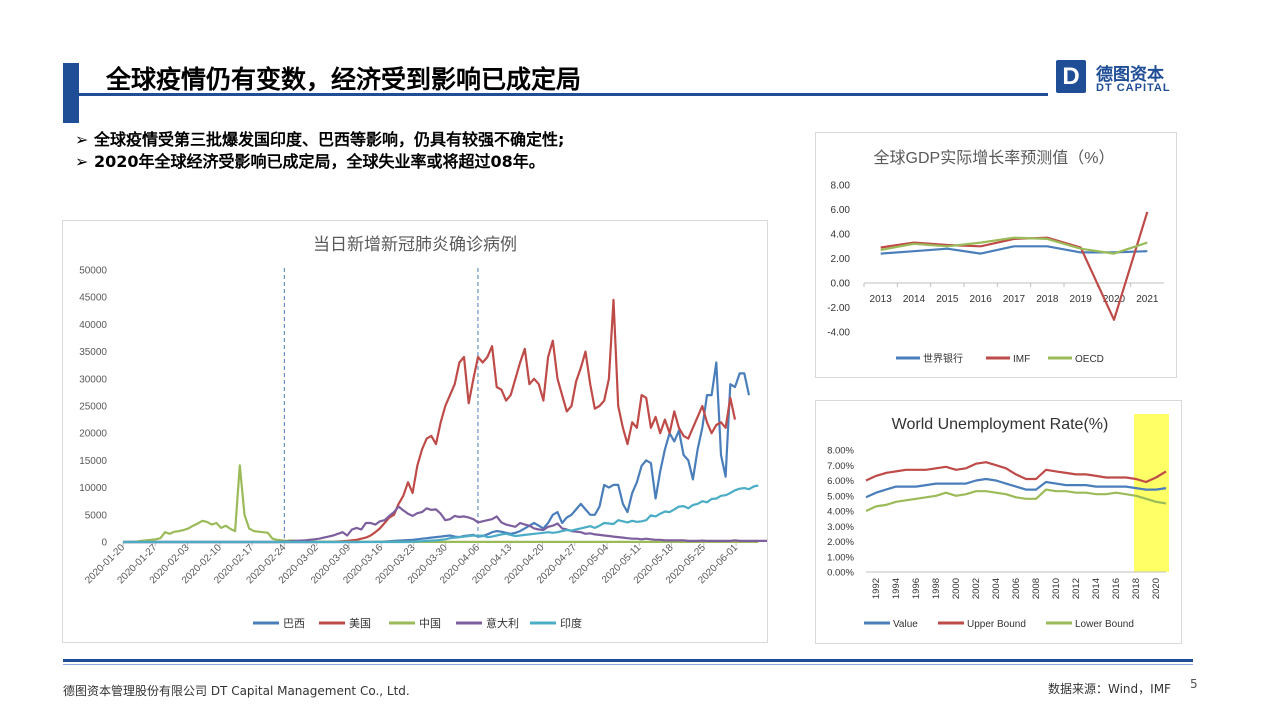 Image resolution: width=1280 pixels, height=720 pixels. What do you see at coordinates (628, 660) in the screenshot?
I see `footer-rule` at bounding box center [628, 660].